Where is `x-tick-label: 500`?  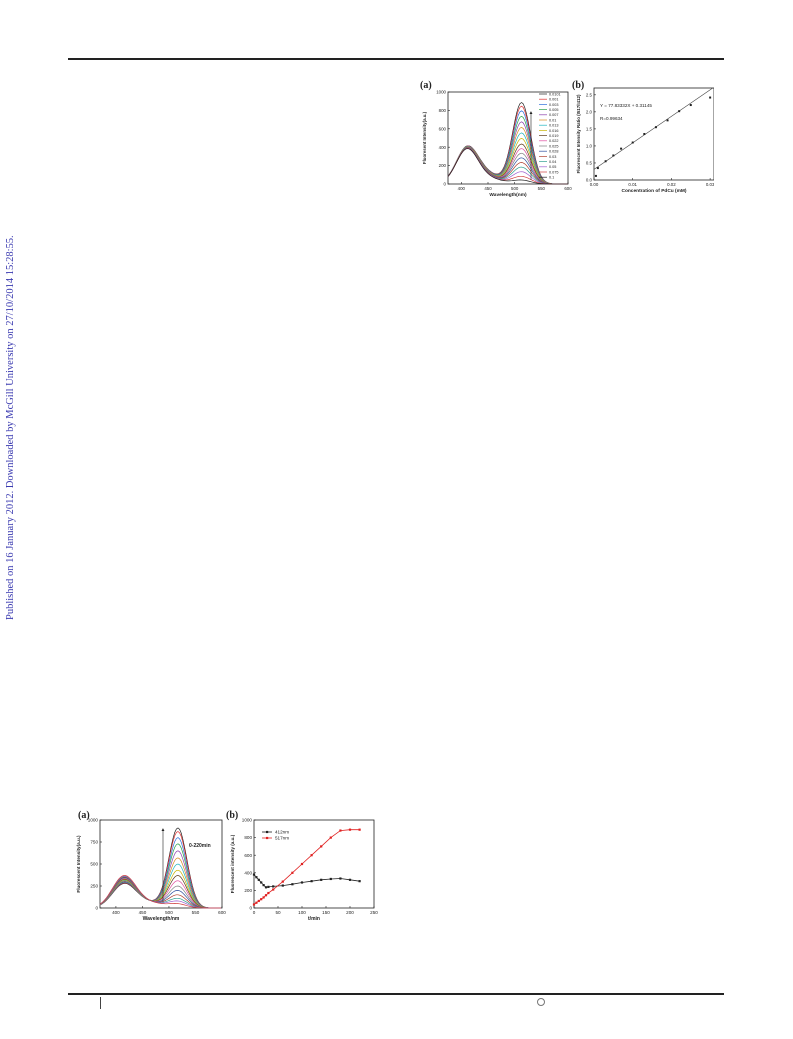
x-tick-label: 500 is located at coordinates (515, 188).